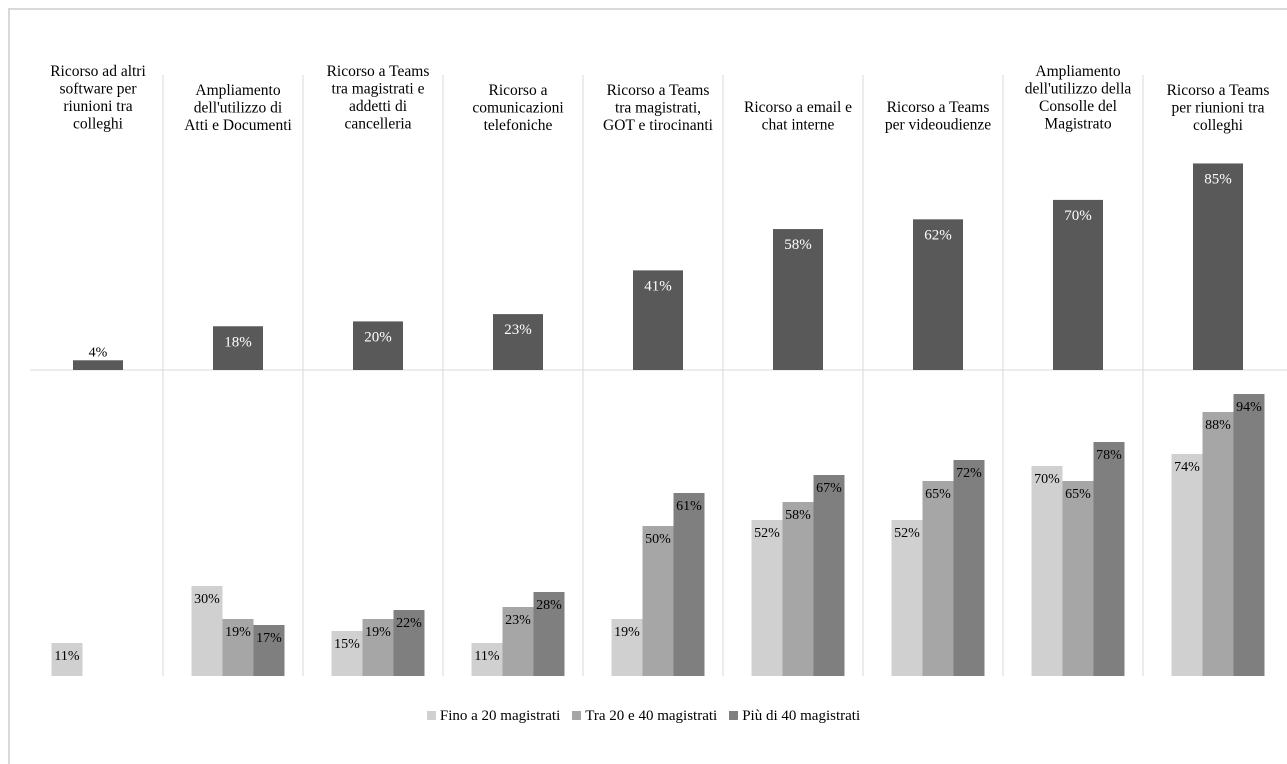 Image resolution: width=1287 pixels, height=764 pixels. Describe the element at coordinates (1109, 455) in the screenshot. I see `series-bar-label: 78%` at that location.